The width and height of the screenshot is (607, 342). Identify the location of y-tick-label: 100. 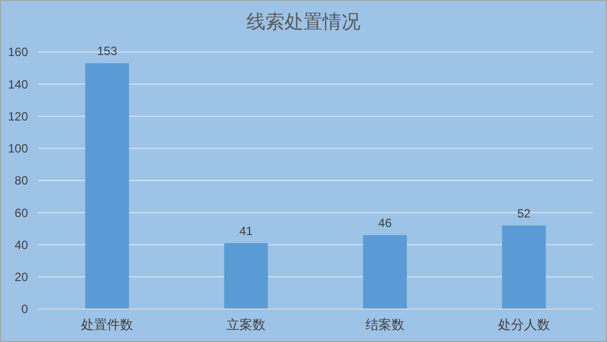
(18, 149).